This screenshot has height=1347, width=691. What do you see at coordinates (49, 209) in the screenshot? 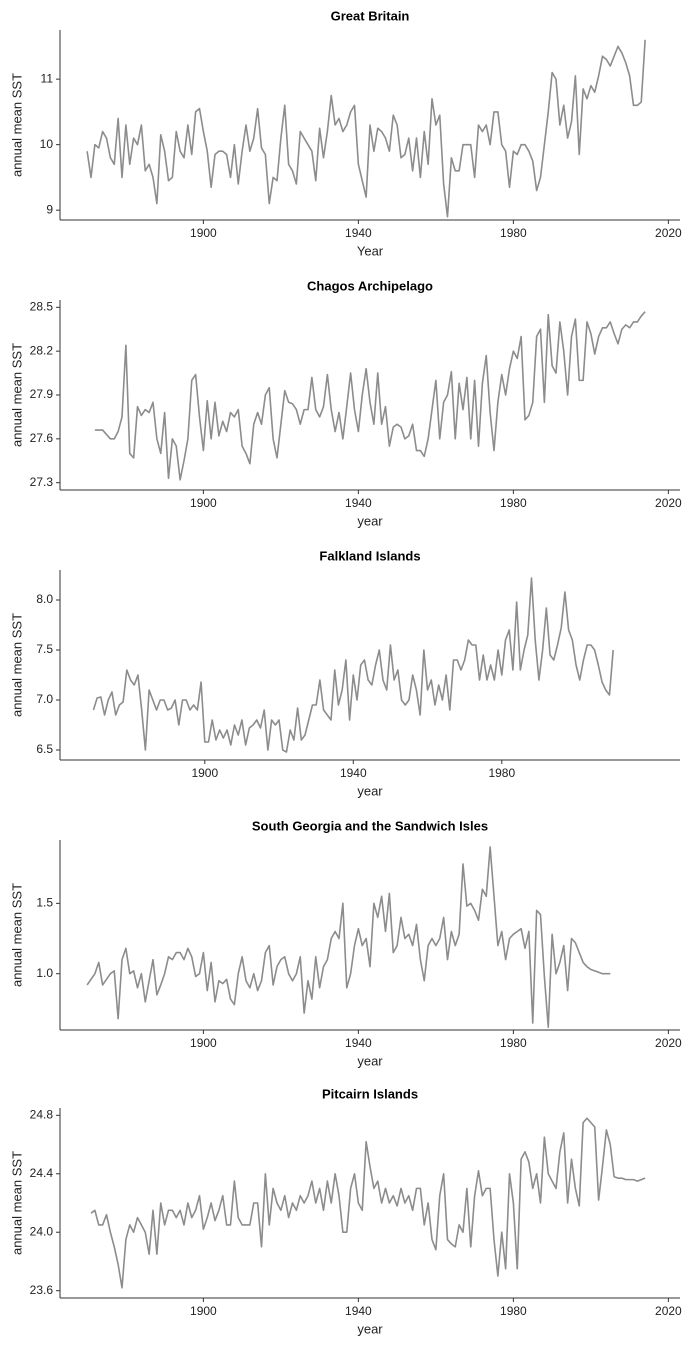
I see `y-tick-label: 9` at bounding box center [49, 209].